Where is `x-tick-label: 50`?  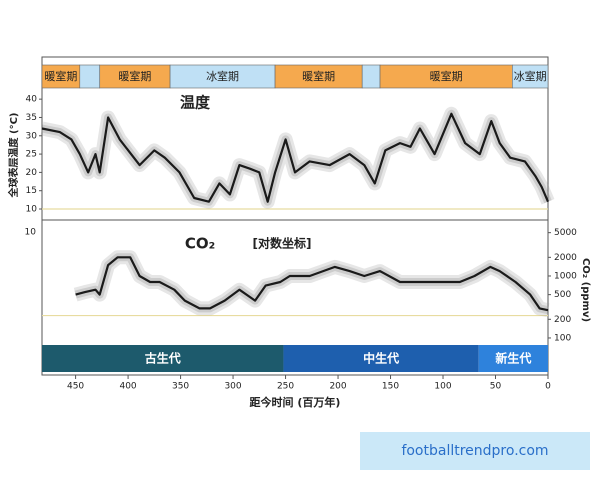
x-tick-label: 50 is located at coordinates (496, 387).